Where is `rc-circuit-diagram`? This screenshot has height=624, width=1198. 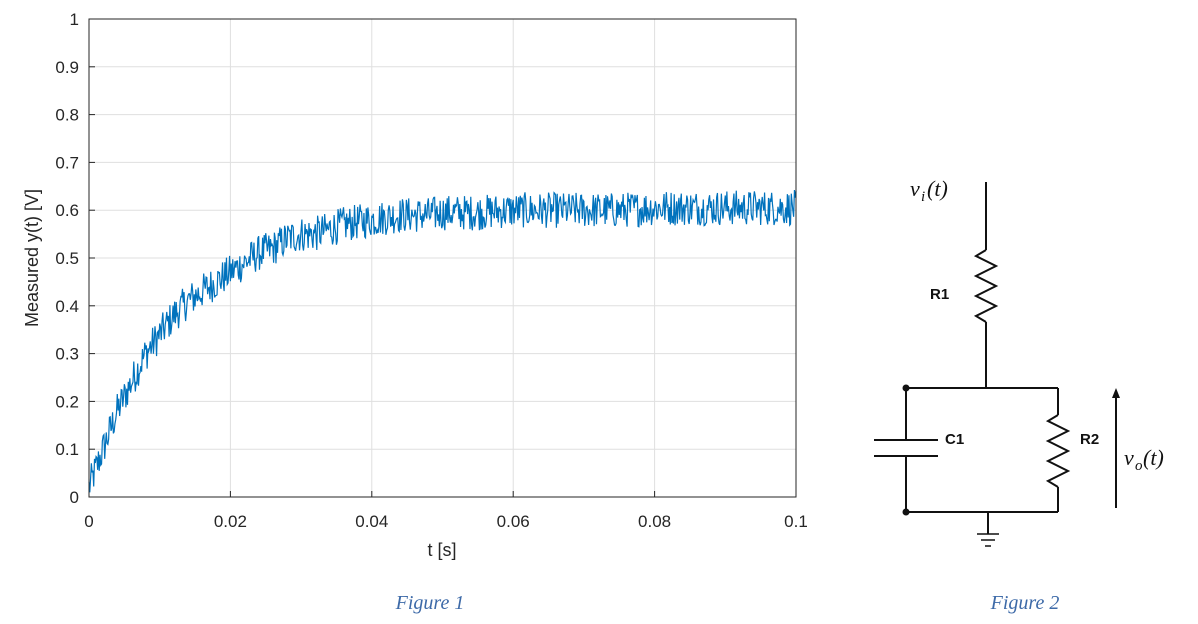
rc-circuit-diagram is located at coordinates (997, 364).